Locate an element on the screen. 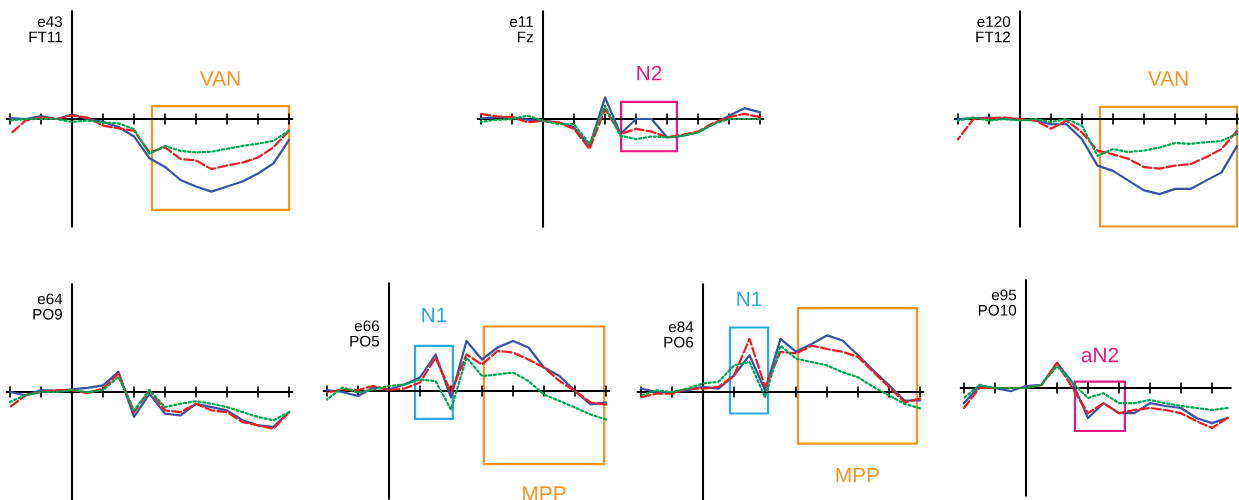  text: N2 is located at coordinates (649, 73).